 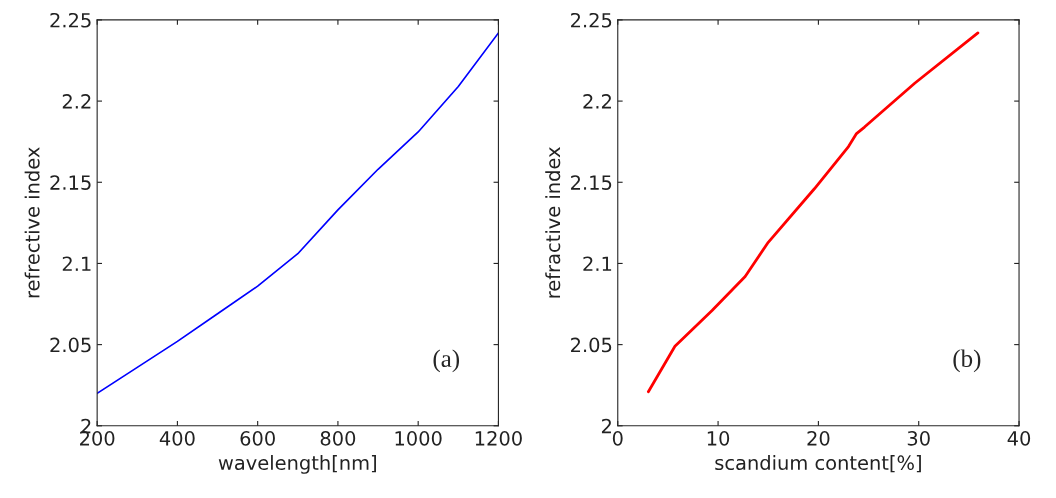 I want to click on x-tick-label: 800, so click(x=338, y=438).